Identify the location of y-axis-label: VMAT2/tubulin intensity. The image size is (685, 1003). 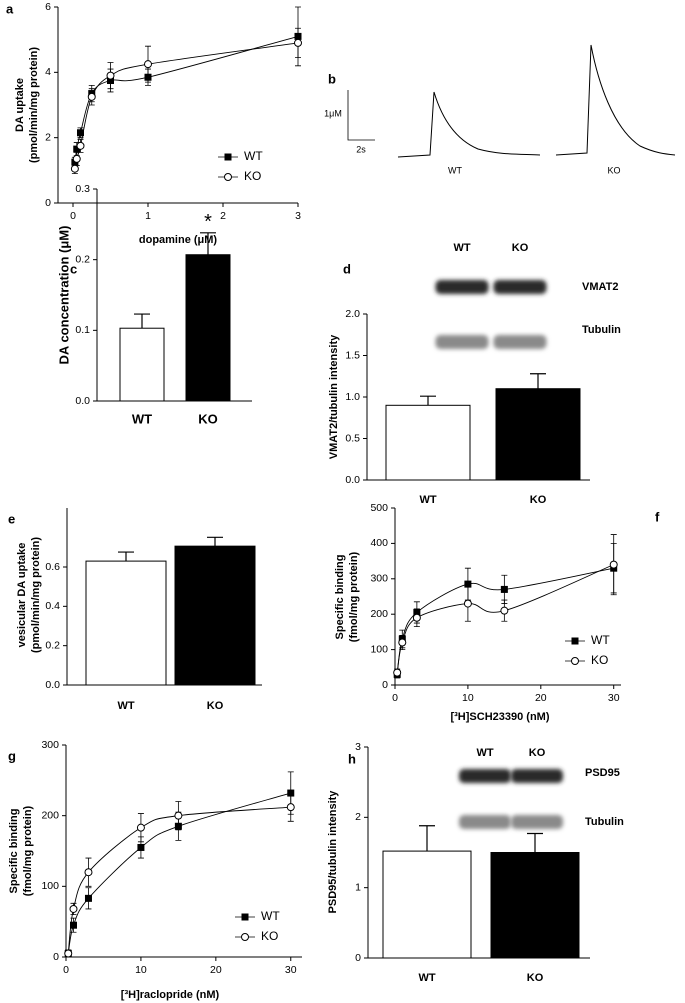
(334, 396).